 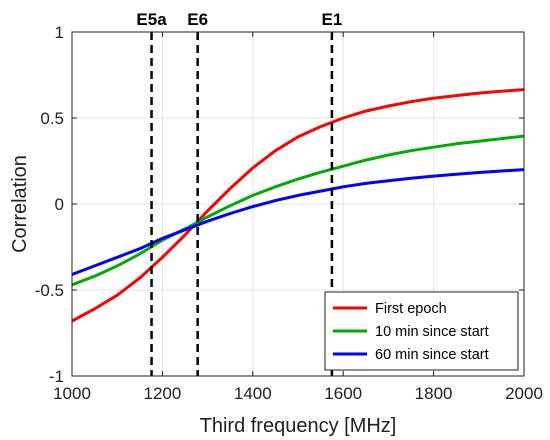 What do you see at coordinates (343, 393) in the screenshot?
I see `x-tick-label: 1600` at bounding box center [343, 393].